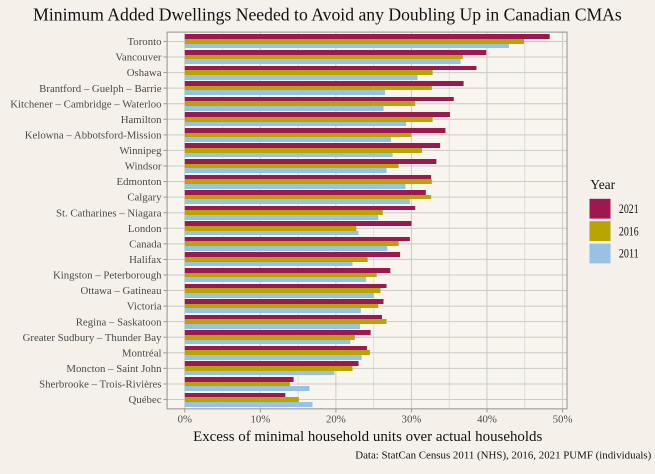 The image size is (655, 474). Describe the element at coordinates (144, 198) in the screenshot. I see `svg-text: Calgary` at that location.